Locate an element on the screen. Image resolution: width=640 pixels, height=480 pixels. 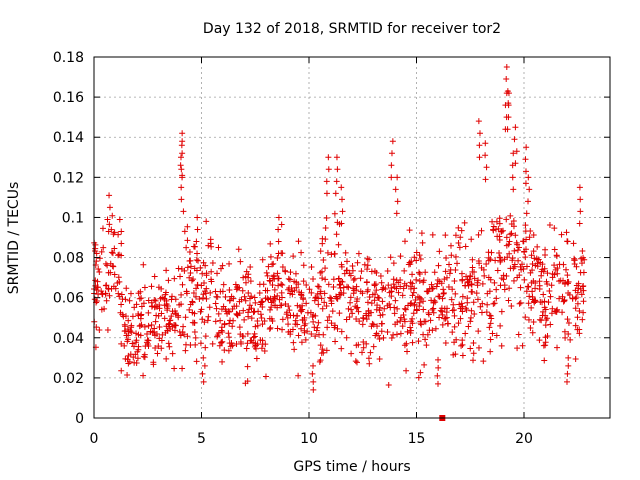
y-tick-label: 0.08 is located at coordinates (68, 259).